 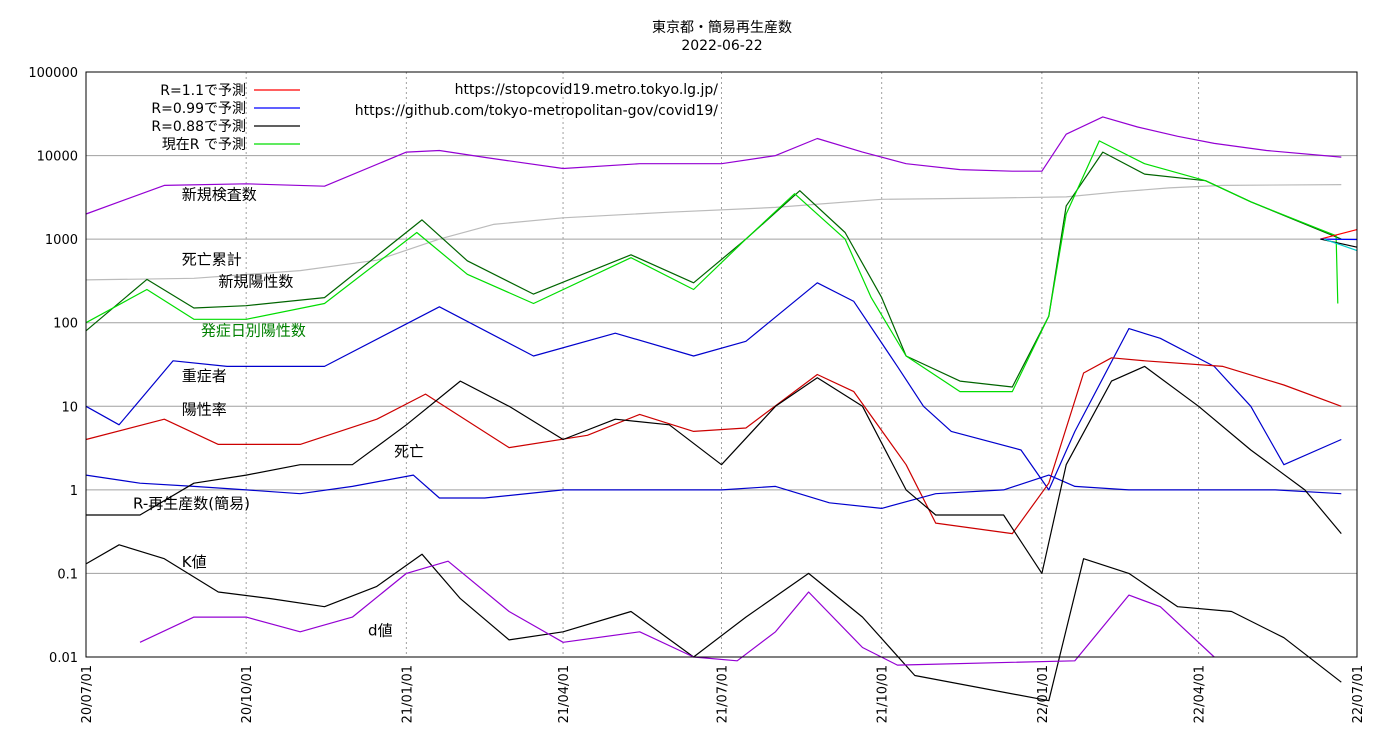 What do you see at coordinates (67, 574) in the screenshot?
I see `y-tick-label: 0.1` at bounding box center [67, 574].